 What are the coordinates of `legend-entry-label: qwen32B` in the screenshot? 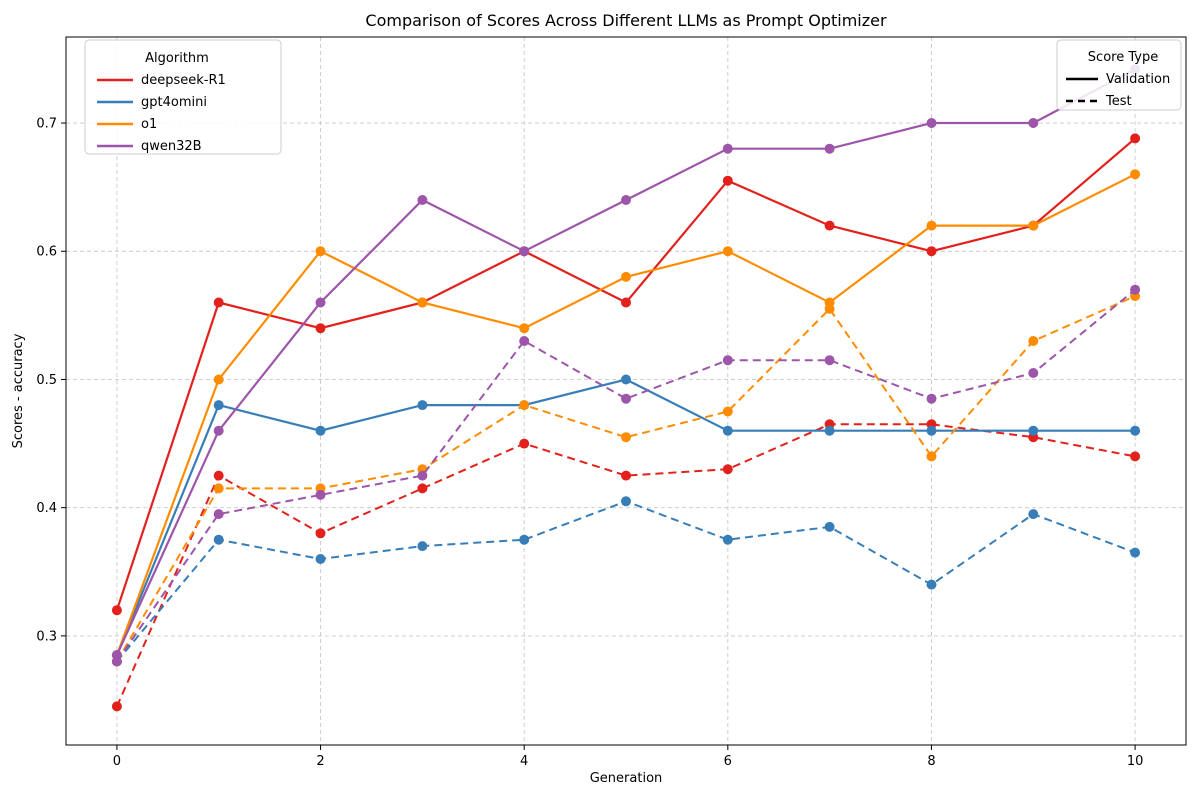 It's located at (171, 146).